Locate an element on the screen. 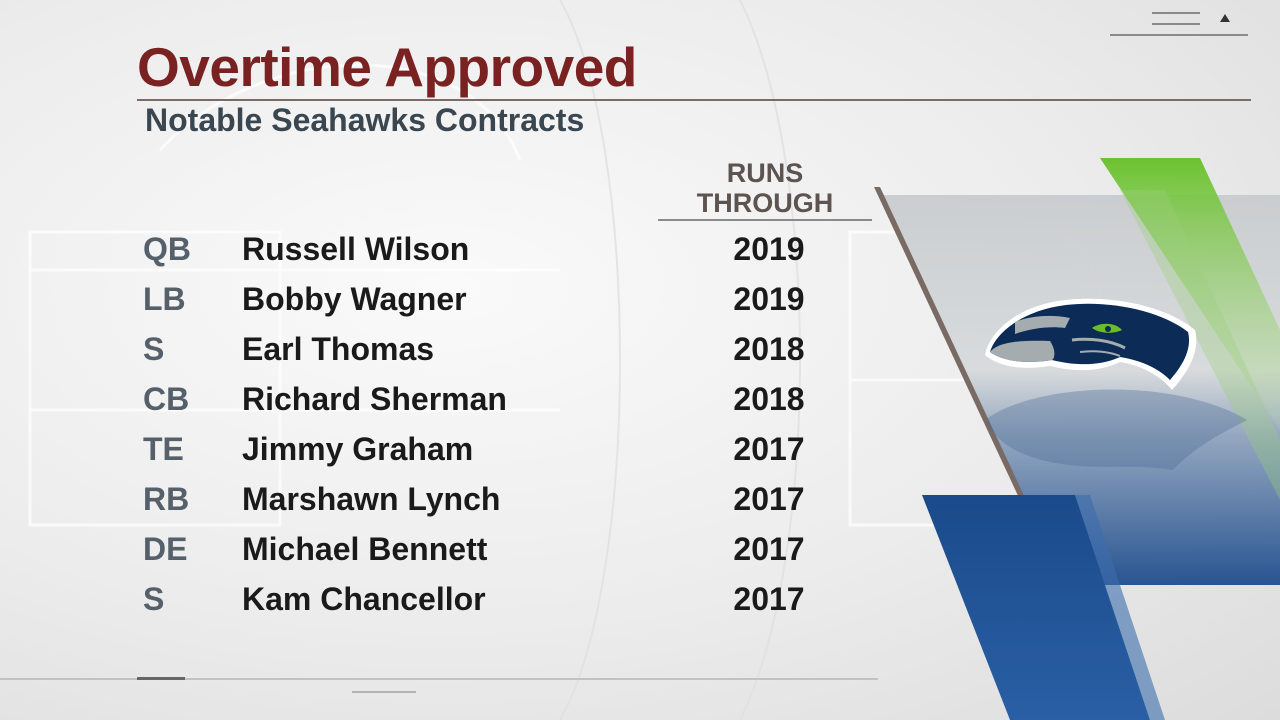 This screenshot has height=720, width=1280. page-title: Overtime Approved is located at coordinates (387, 67).